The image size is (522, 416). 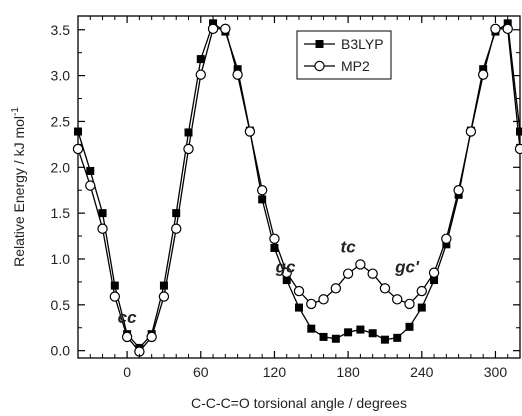 What do you see at coordinates (349, 247) in the screenshot?
I see `annotation-label: tc` at bounding box center [349, 247].